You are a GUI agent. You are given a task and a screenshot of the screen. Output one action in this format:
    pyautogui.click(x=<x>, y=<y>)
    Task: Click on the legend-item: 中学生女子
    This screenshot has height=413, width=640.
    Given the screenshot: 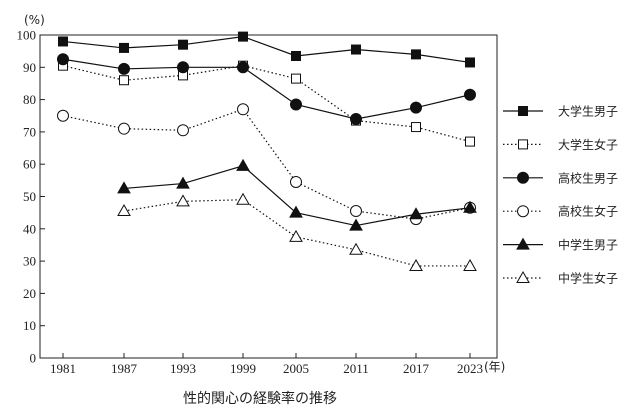 What is the action you would take?
    pyautogui.click(x=560, y=278)
    